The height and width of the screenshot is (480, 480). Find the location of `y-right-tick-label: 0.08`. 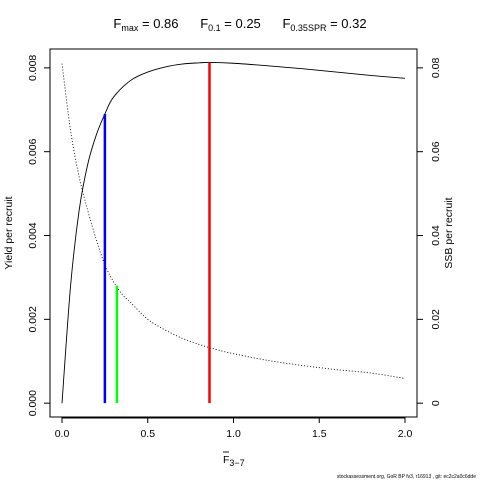

y-right-tick-label: 0.08 is located at coordinates (436, 67).